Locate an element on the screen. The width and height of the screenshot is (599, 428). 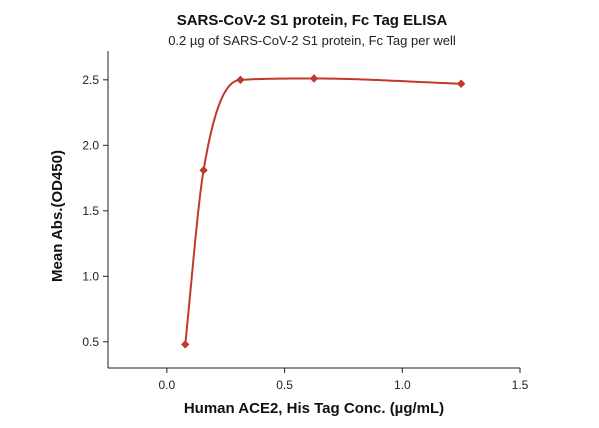
x-tick-label: 0.0 is located at coordinates (167, 385).